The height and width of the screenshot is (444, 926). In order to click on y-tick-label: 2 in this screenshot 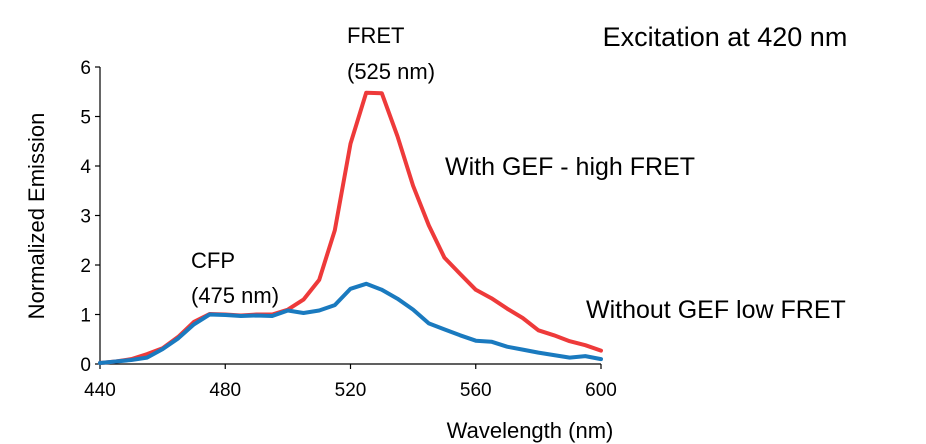, I will do `click(85, 266)`.